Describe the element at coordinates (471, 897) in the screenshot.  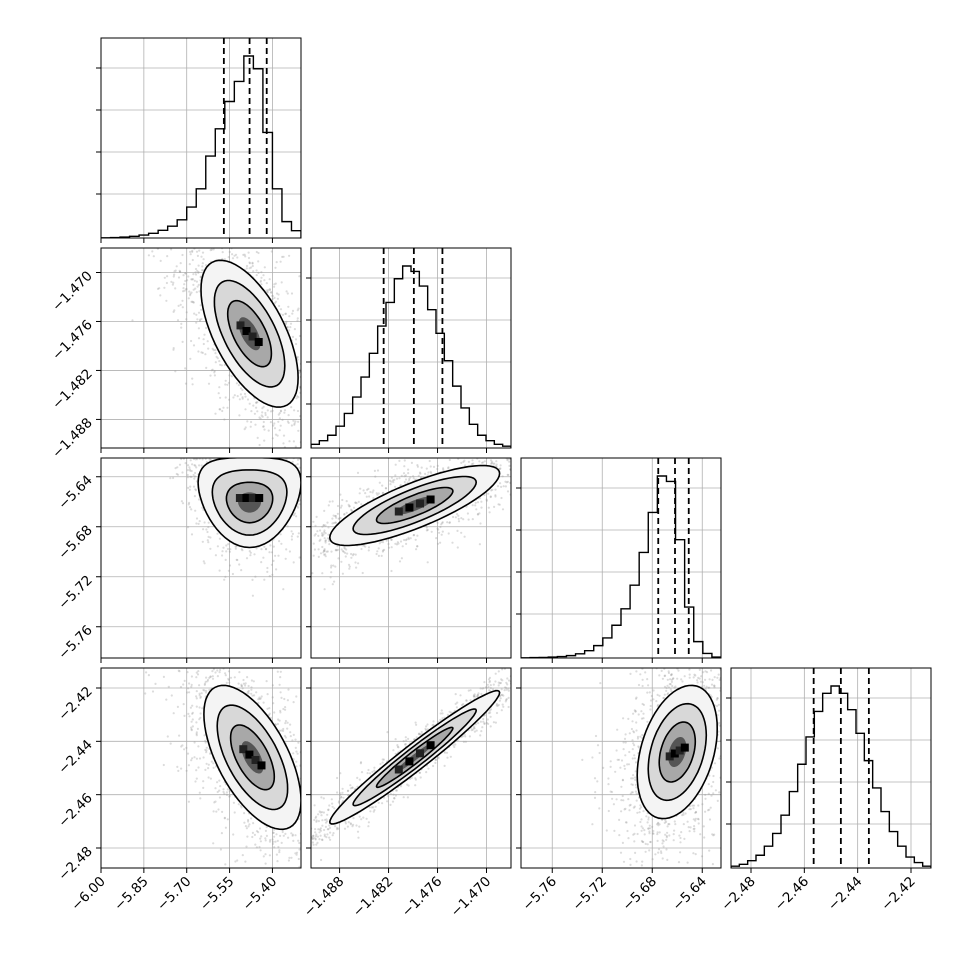
I see `x-tick-label: −1.470` at that location.